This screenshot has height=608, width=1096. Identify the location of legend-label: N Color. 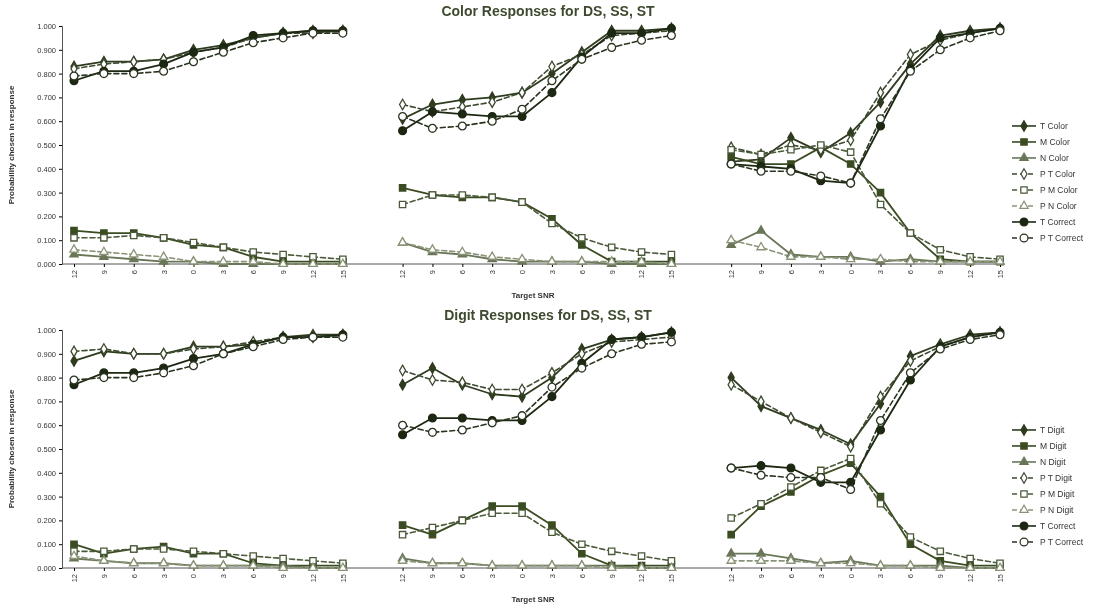
(1054, 157).